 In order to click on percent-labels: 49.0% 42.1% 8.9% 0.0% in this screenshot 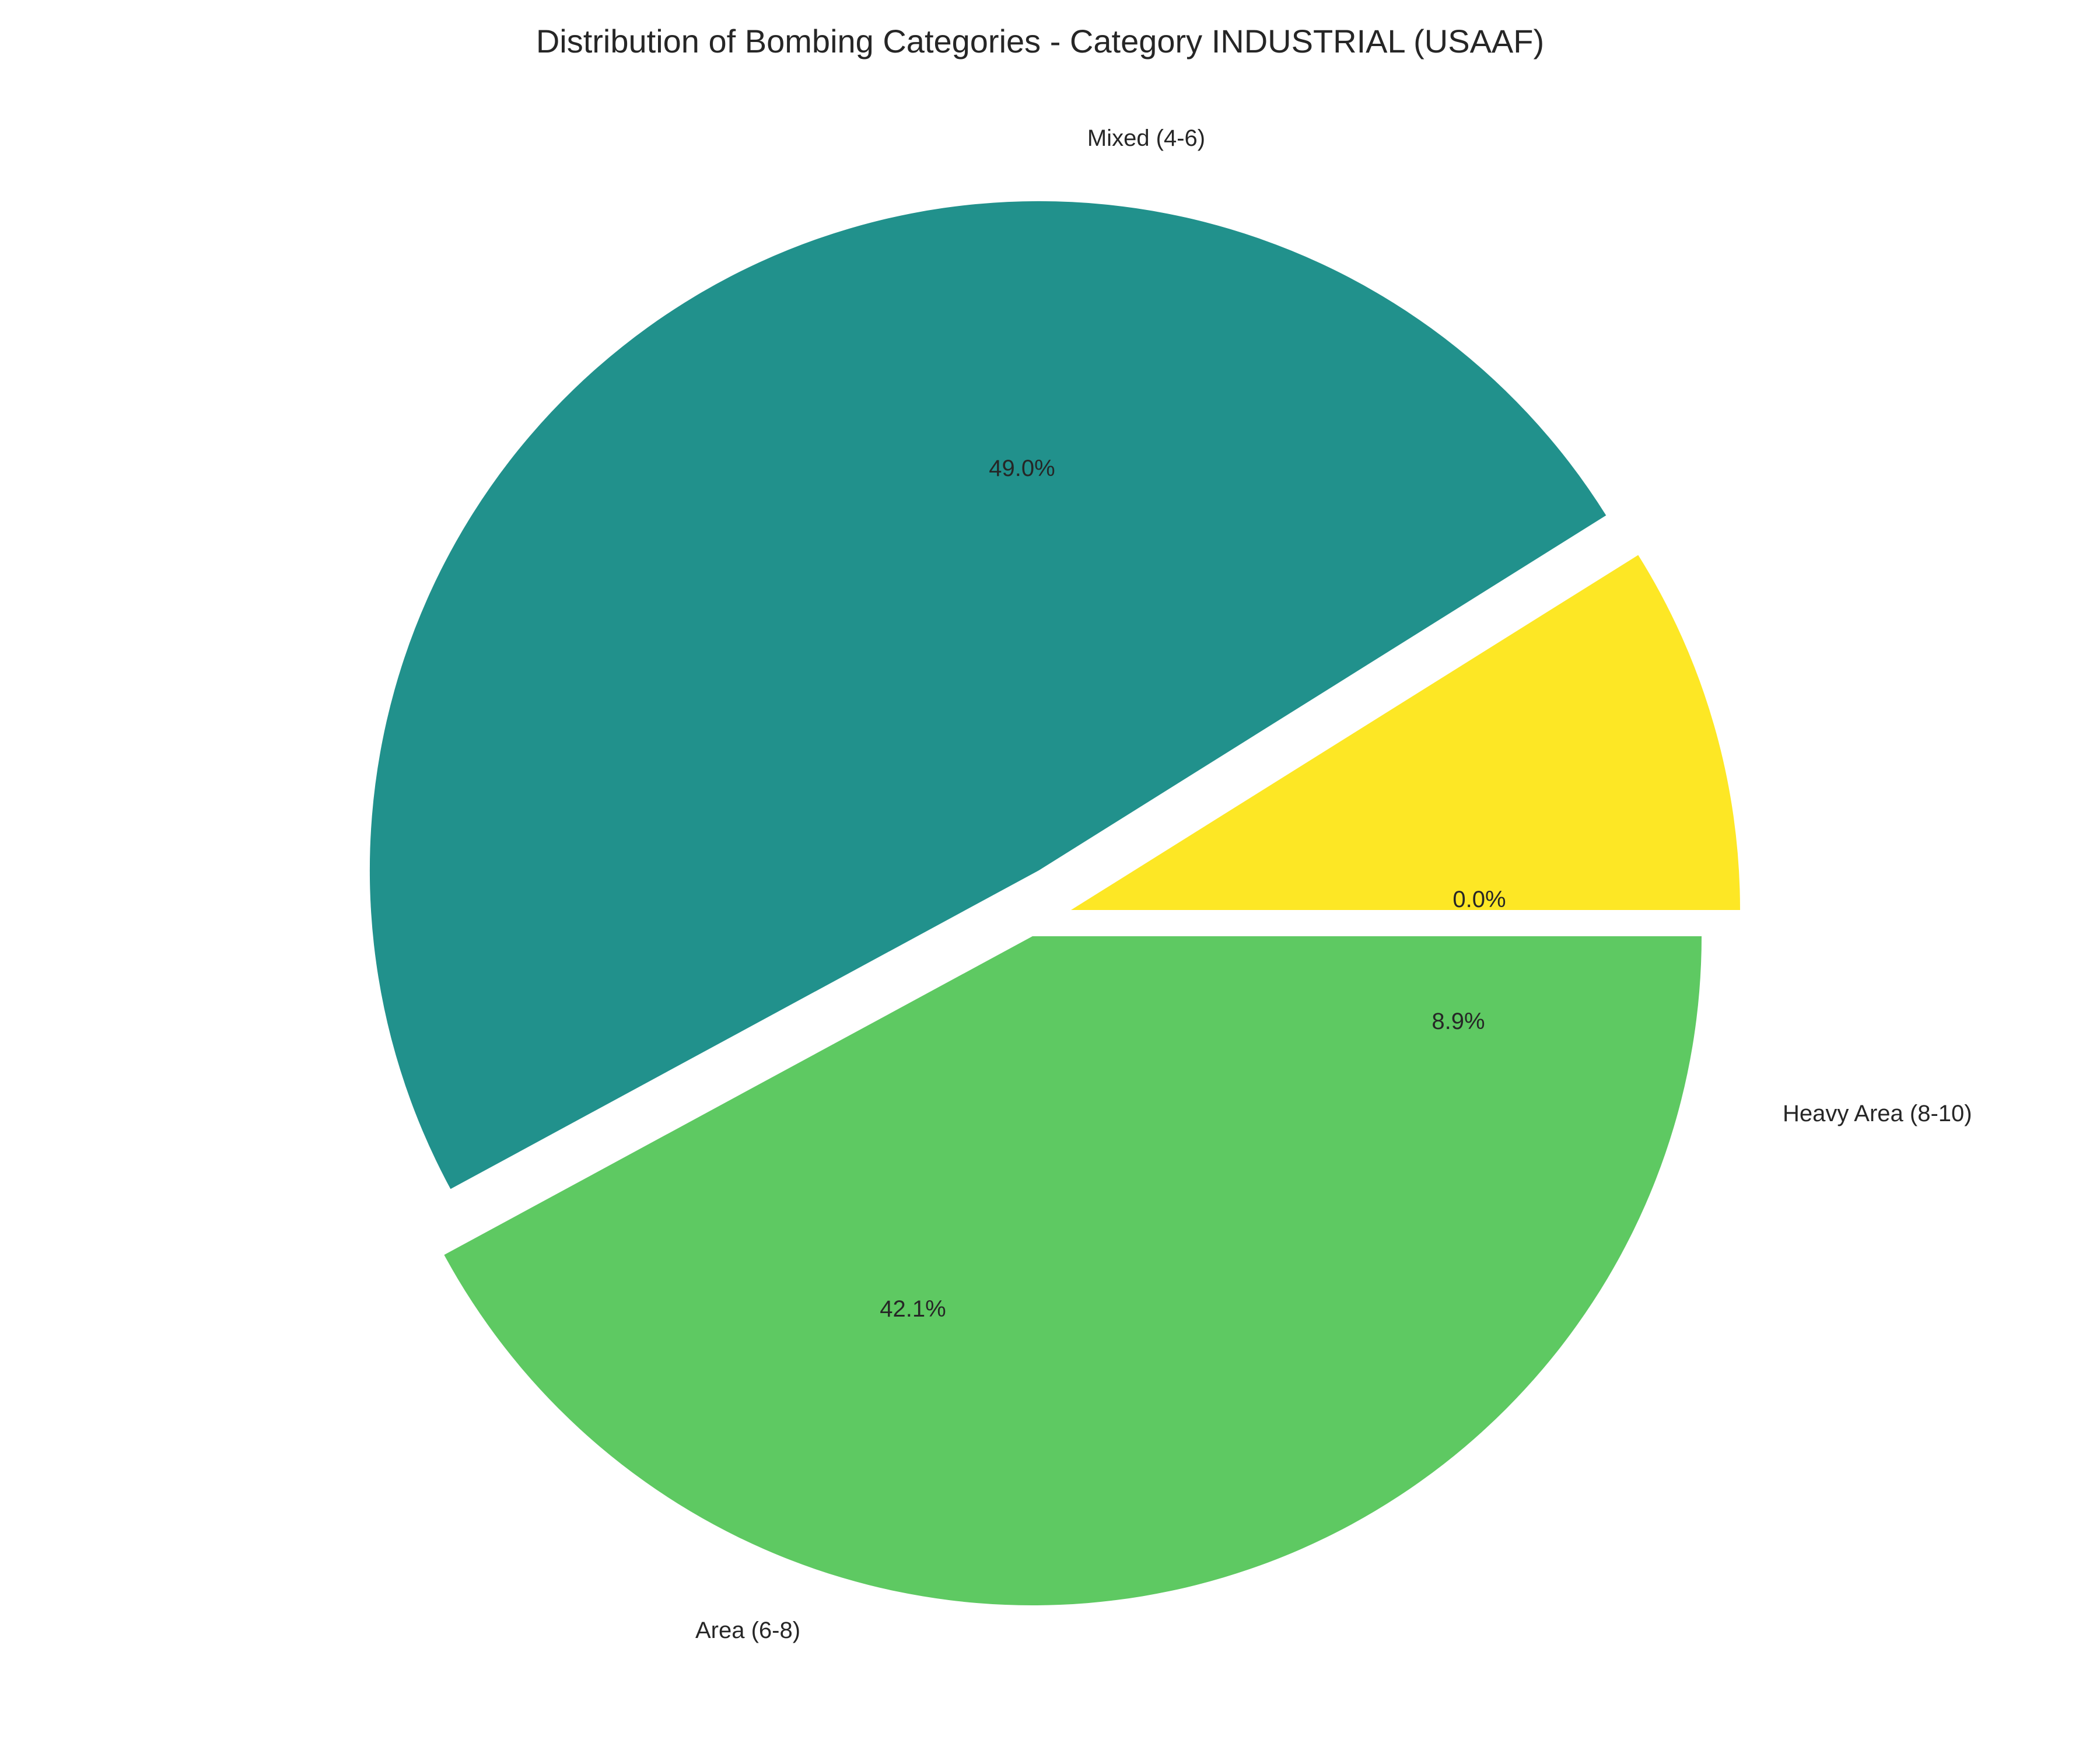, I will do `click(1193, 889)`.